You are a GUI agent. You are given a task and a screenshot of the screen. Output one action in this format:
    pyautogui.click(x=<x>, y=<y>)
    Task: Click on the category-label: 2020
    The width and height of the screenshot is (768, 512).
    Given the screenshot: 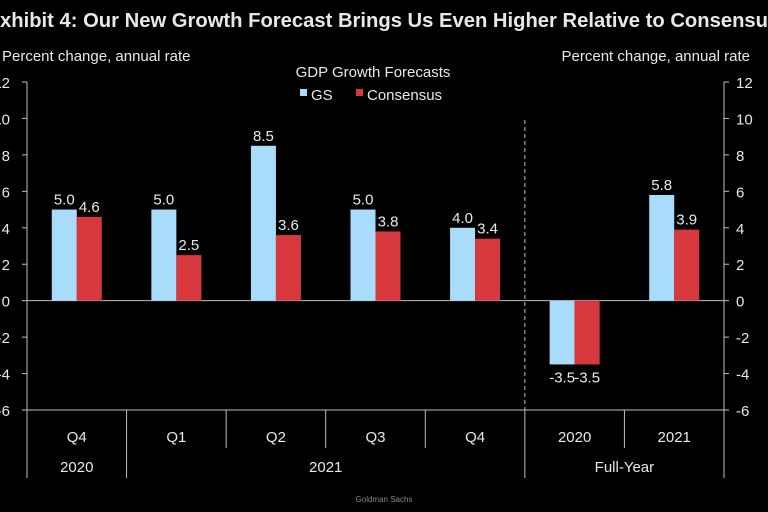 What is the action you would take?
    pyautogui.click(x=574, y=437)
    